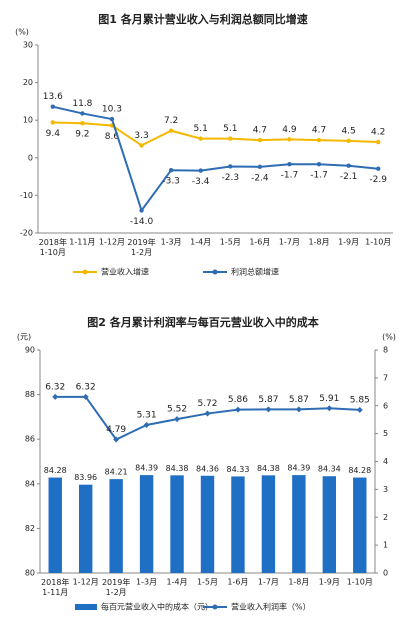 This screenshot has height=627, width=406. I want to click on value-label: 11.8, so click(82, 104).